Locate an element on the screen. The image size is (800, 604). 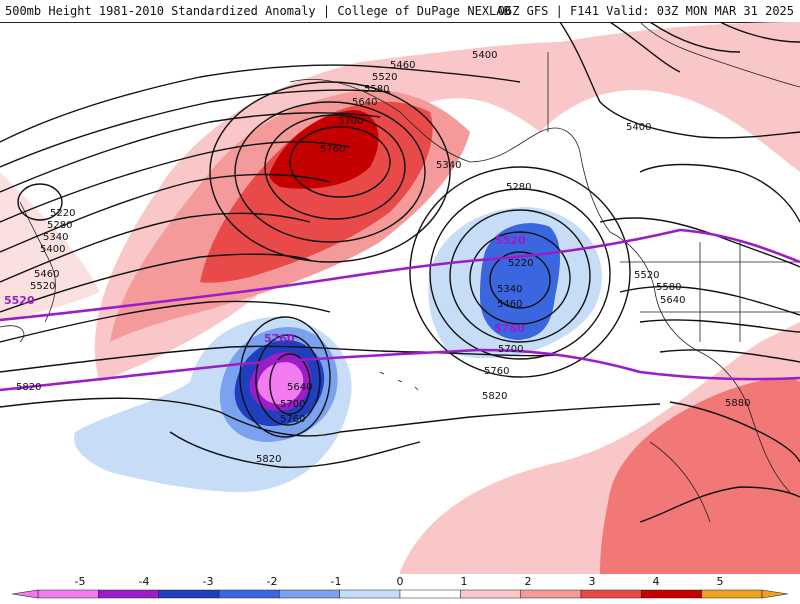
colorbar-legend: -5 -4 -3 -2 -1 0 1 2 3 4 5 is located at coordinates (400, 587).